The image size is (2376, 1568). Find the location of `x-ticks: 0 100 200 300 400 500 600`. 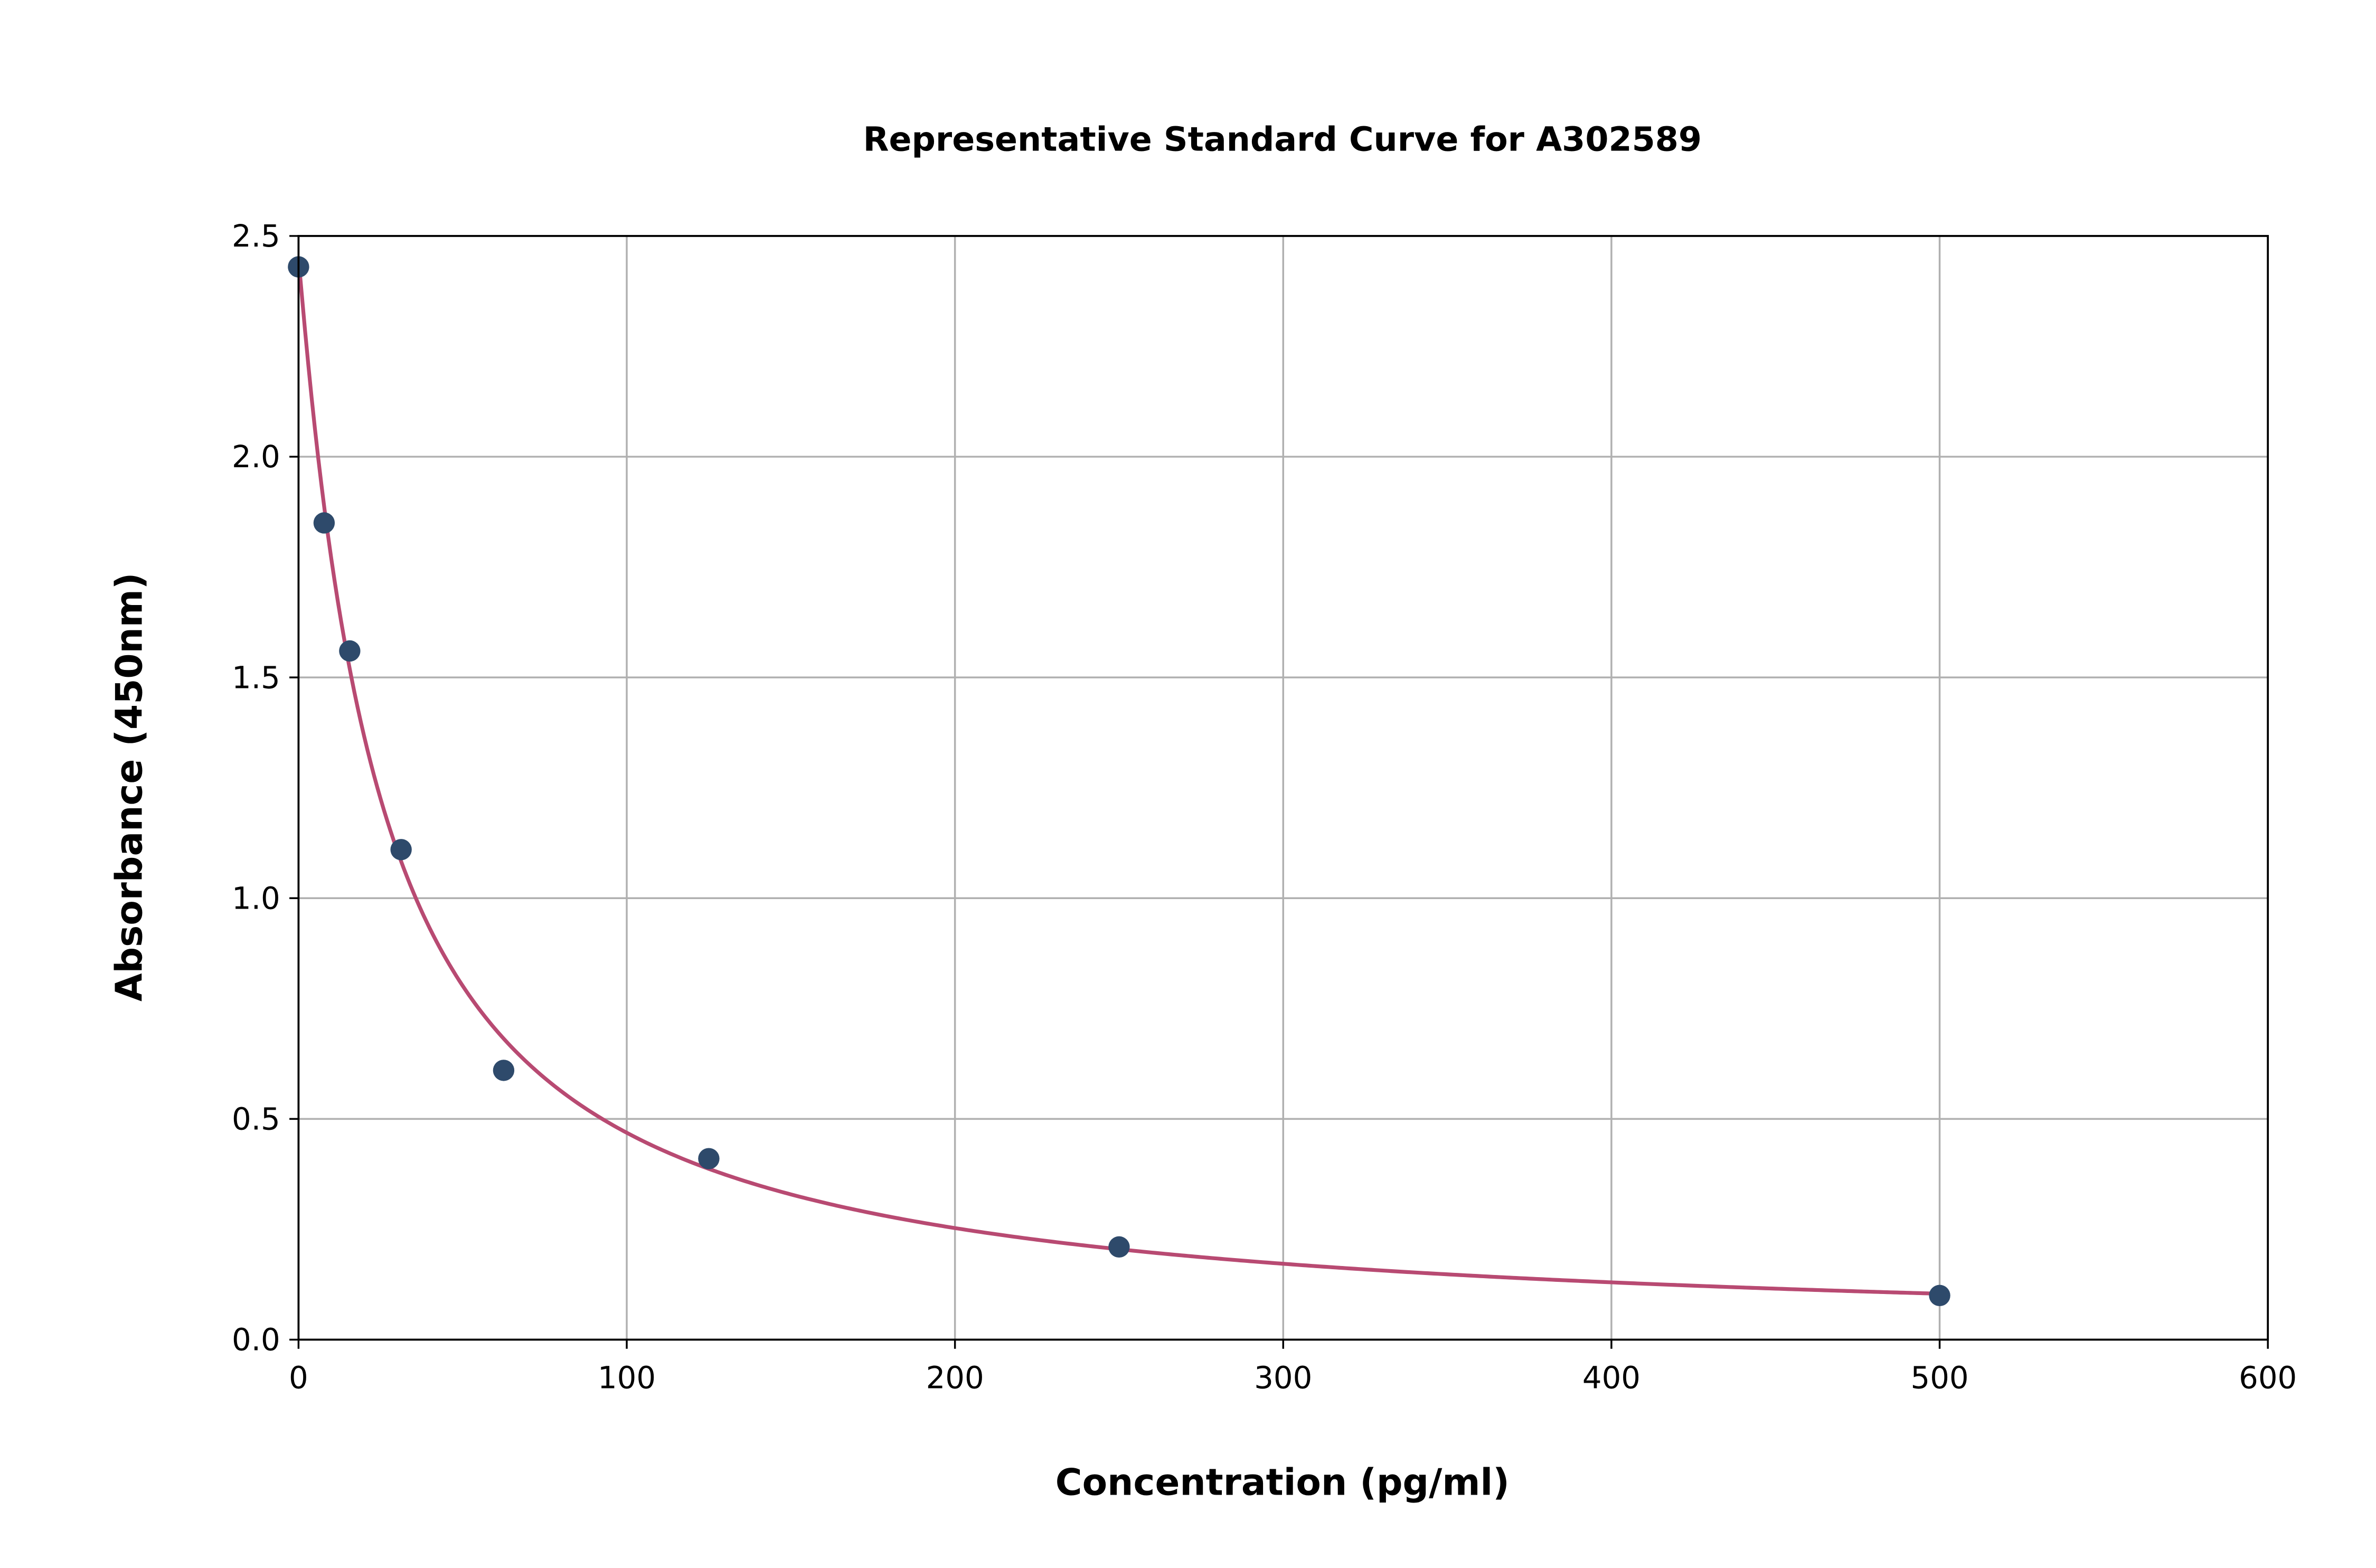

x-ticks: 0 100 200 300 400 500 600 is located at coordinates (1293, 1367).